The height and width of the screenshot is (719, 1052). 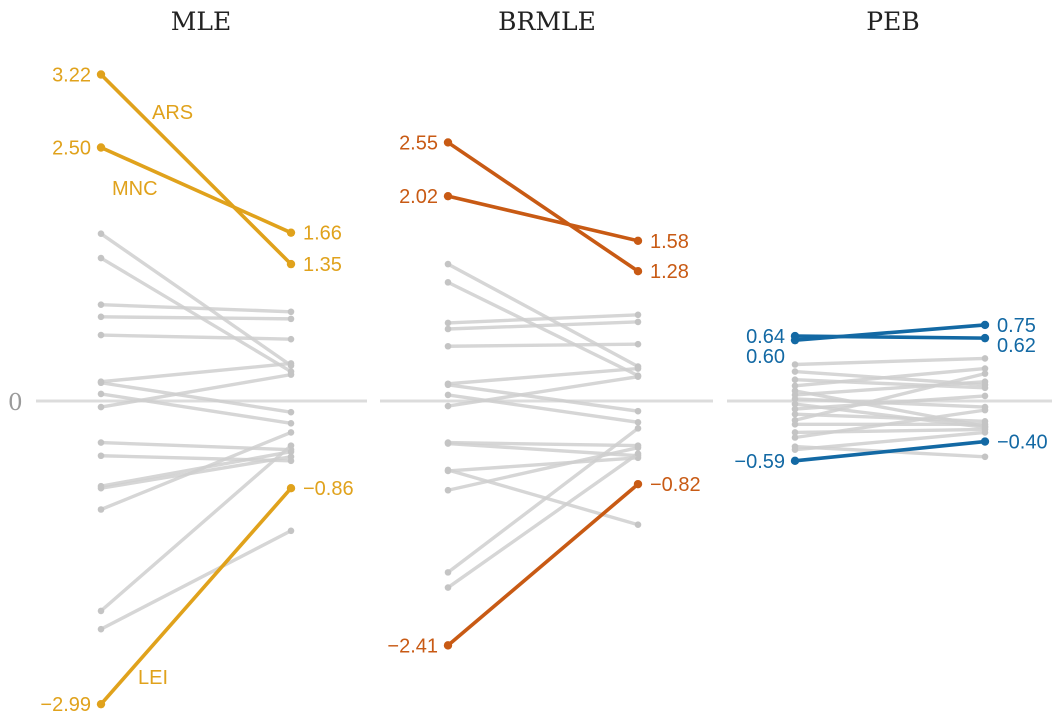 I want to click on highlight-series-mnc-point-right, so click(x=291, y=232).